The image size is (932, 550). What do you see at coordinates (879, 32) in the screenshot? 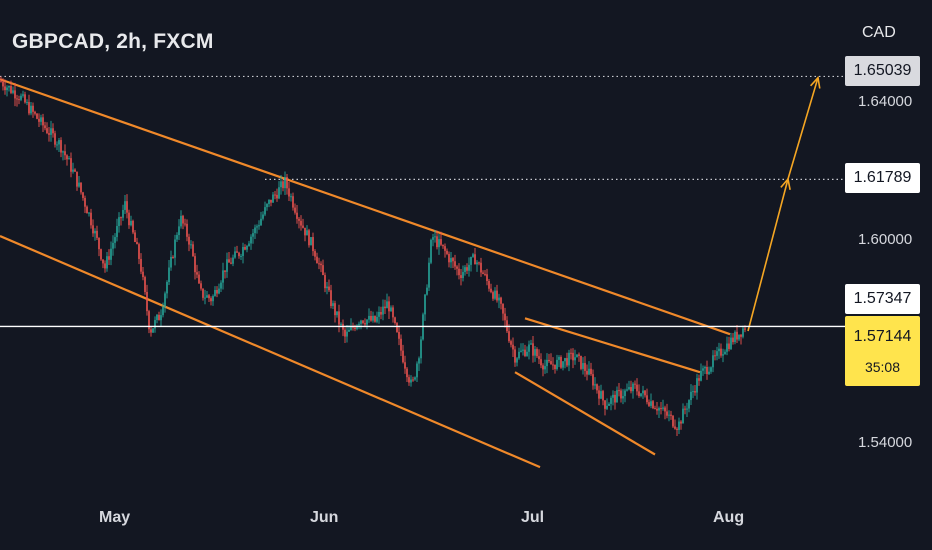
I see `currency-label: CAD` at bounding box center [879, 32].